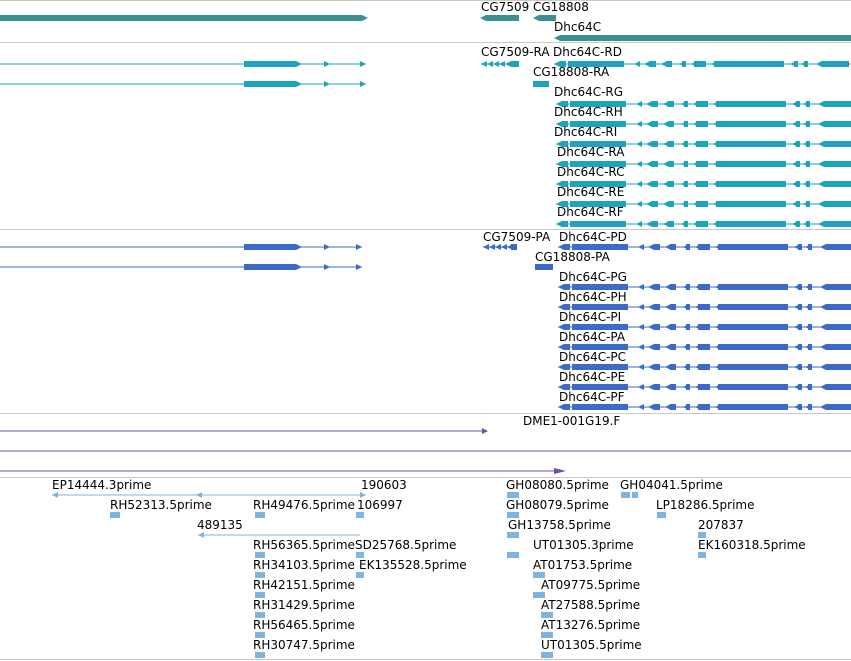  I want to click on est-label: AT09775.5prime, so click(591, 585).